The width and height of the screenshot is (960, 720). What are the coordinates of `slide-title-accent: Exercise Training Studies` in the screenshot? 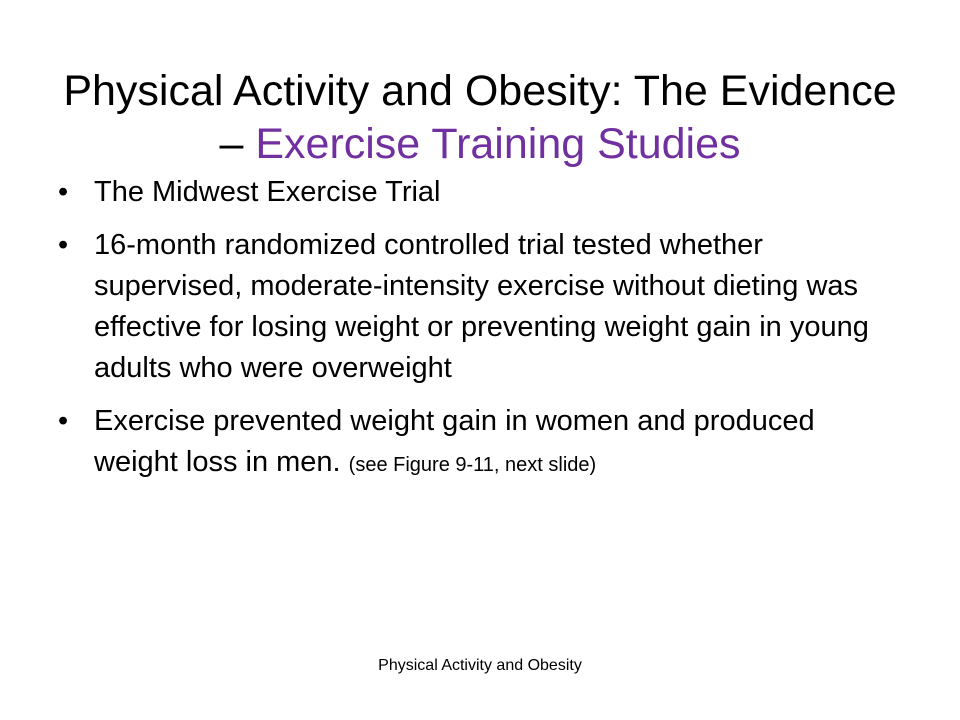 It's located at (498, 143).